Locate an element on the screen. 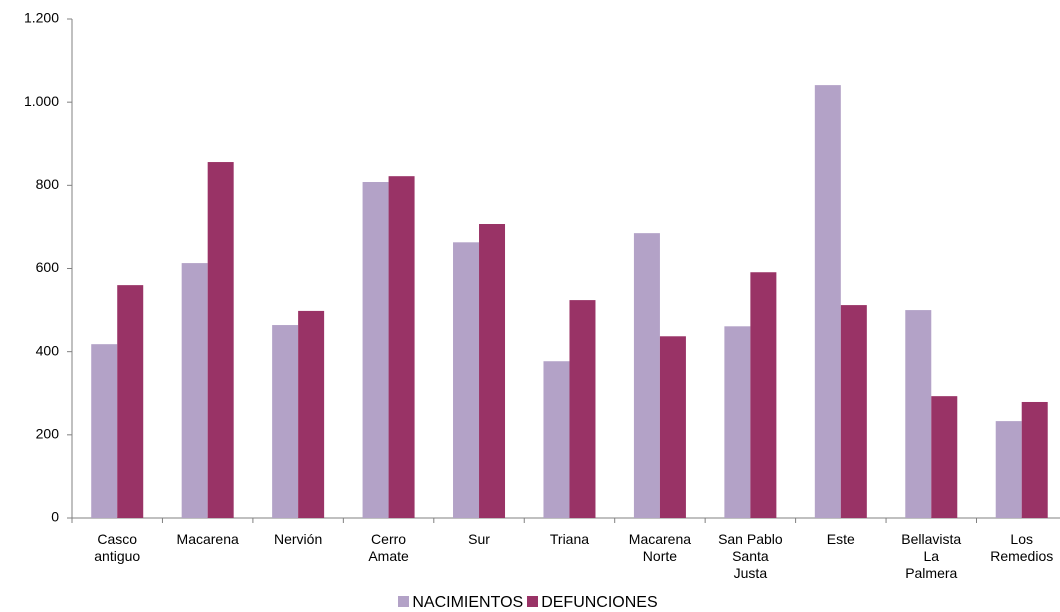  y-tick-label: 200 is located at coordinates (48, 434).